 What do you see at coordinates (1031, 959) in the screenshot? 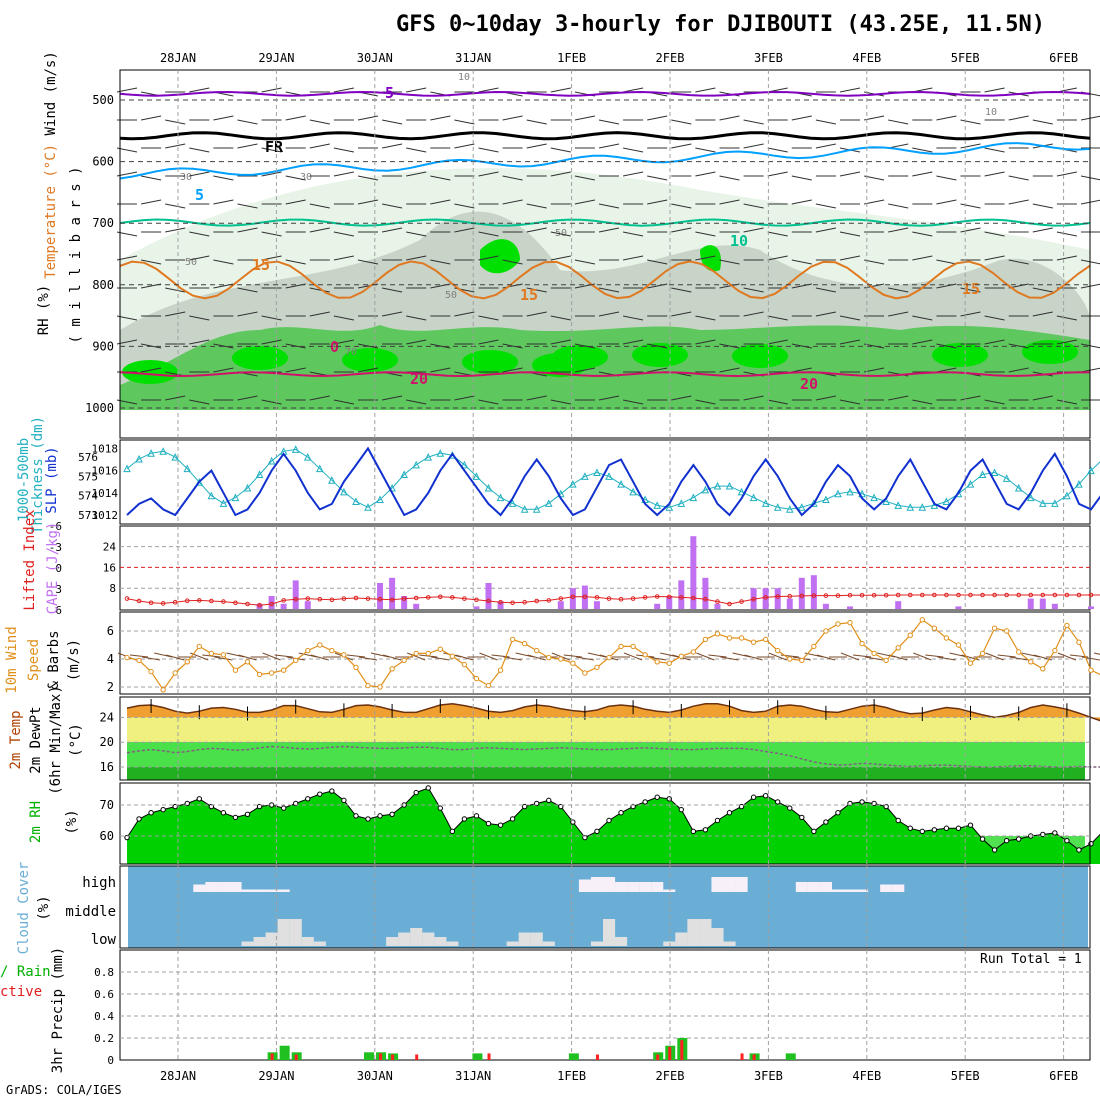
I see `run-total-label: Run Total = 1` at bounding box center [1031, 959].